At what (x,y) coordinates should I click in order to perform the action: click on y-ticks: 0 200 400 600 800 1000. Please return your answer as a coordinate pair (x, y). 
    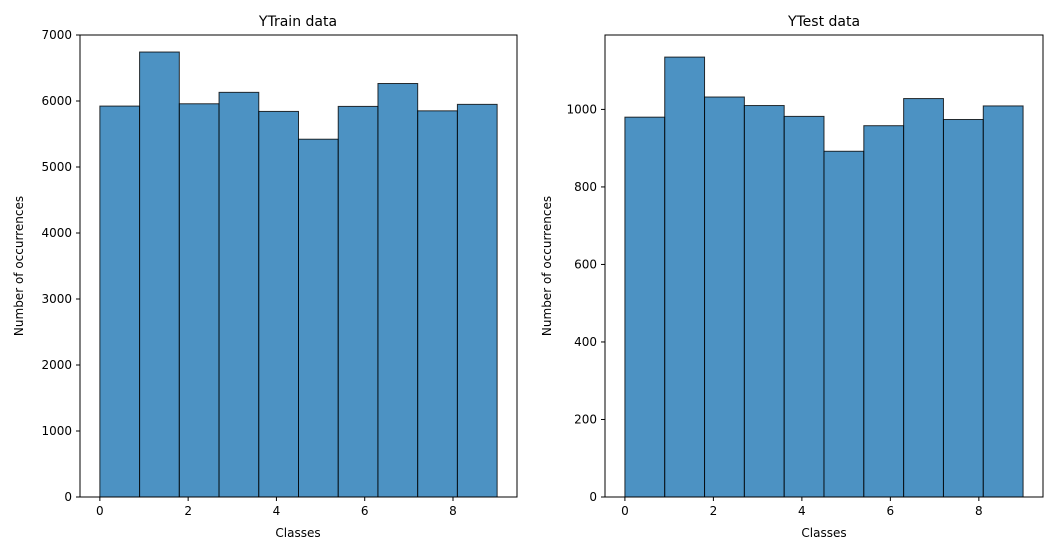
    Looking at the image, I should click on (585, 303).